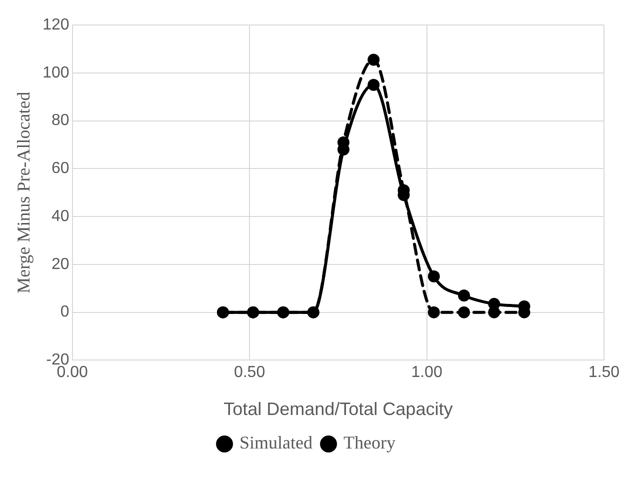 The width and height of the screenshot is (624, 483). I want to click on legend-label: Theory, so click(370, 442).